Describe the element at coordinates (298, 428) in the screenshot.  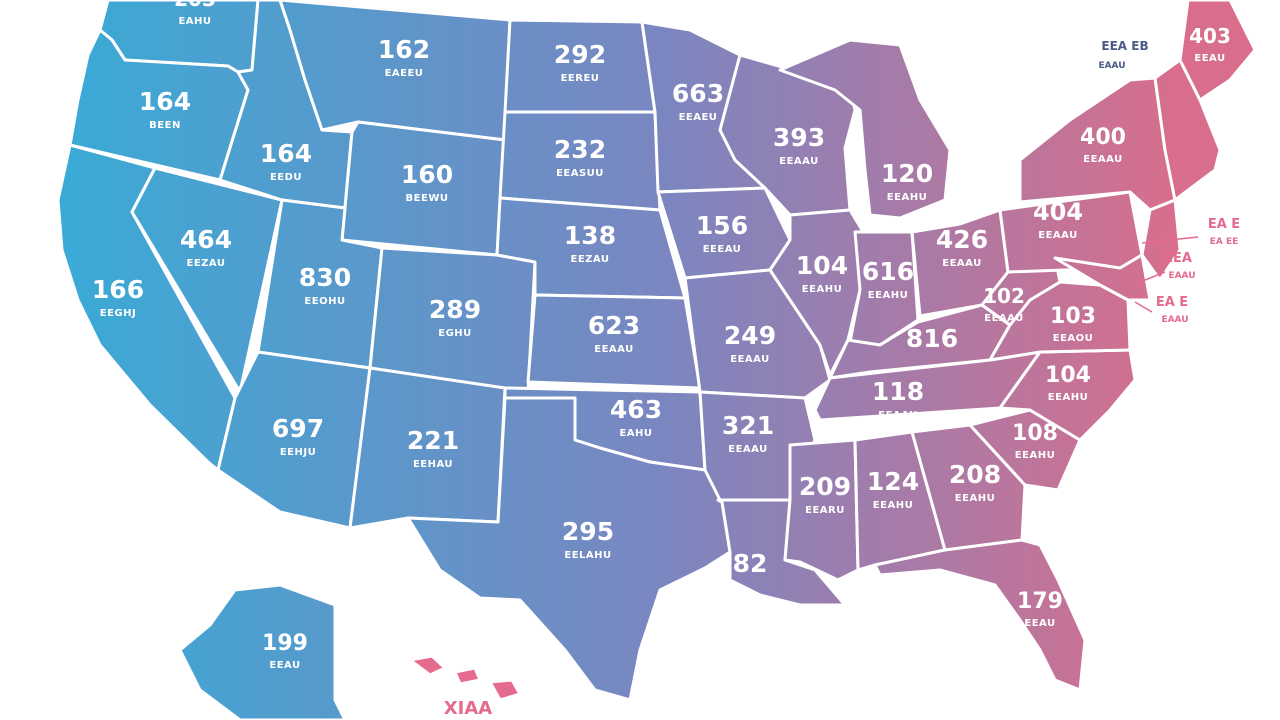
I see `state-value-az: 697` at that location.